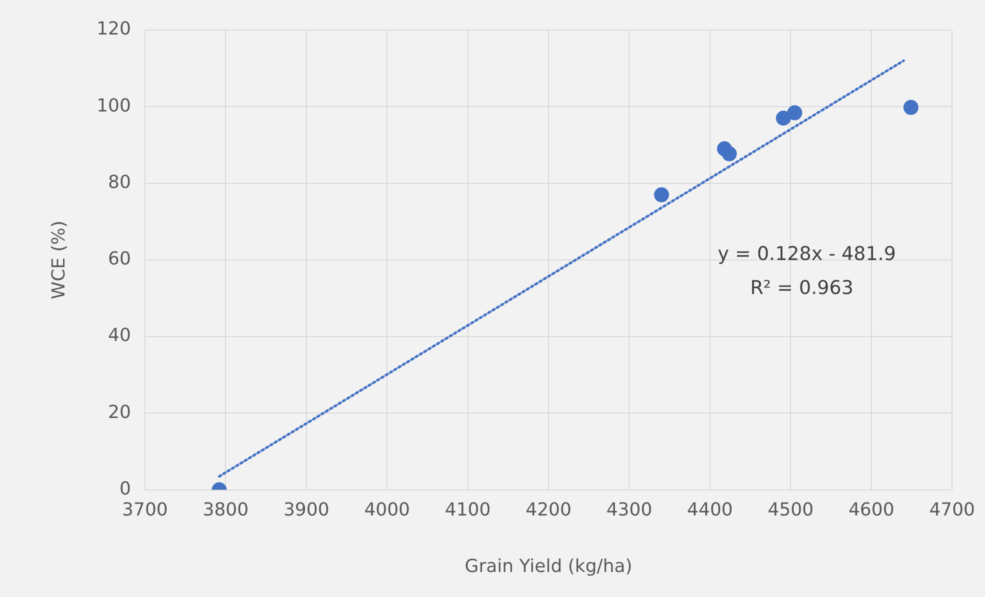 The height and width of the screenshot is (597, 985). I want to click on annotation: y = 0.128x - 481.9, so click(807, 253).